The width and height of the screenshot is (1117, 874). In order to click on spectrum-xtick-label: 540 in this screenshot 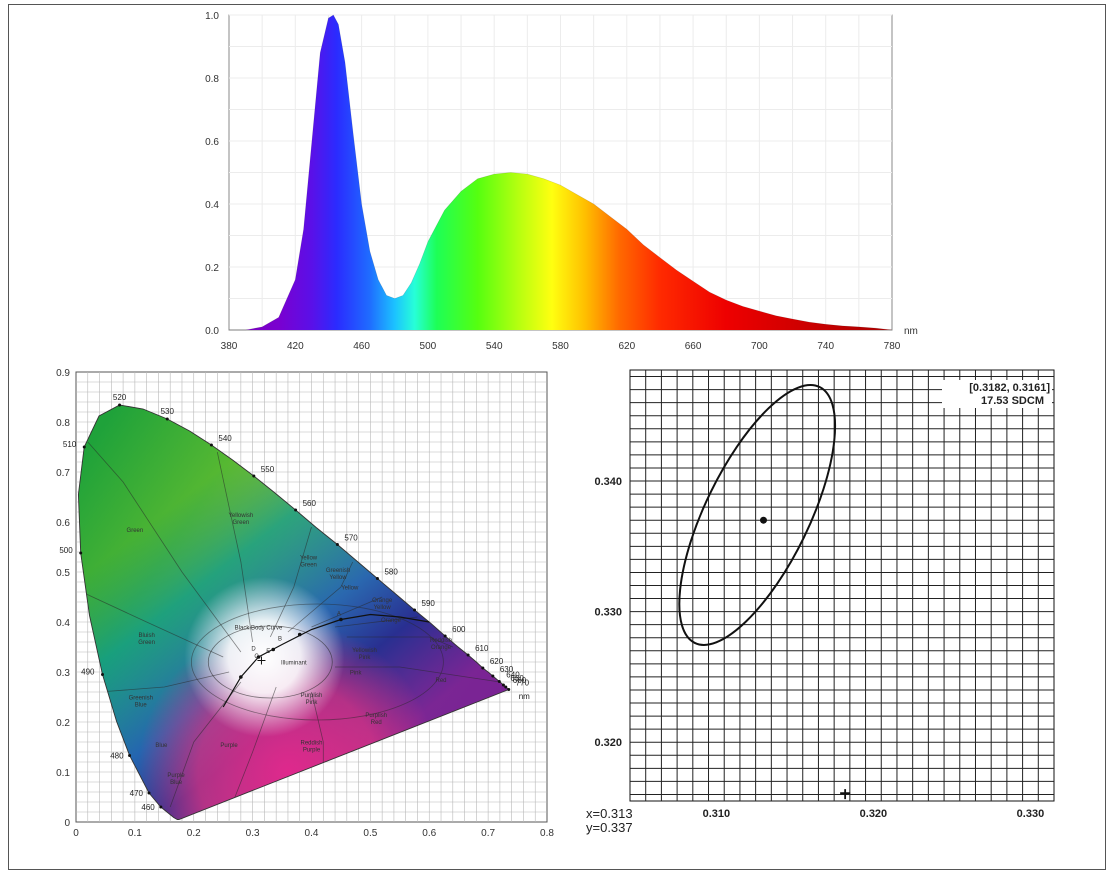, I will do `click(494, 346)`.